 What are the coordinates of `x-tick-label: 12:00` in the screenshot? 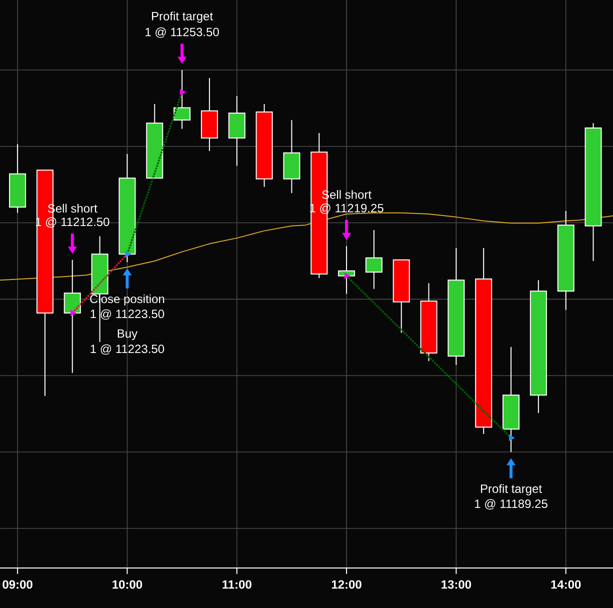 It's located at (347, 584).